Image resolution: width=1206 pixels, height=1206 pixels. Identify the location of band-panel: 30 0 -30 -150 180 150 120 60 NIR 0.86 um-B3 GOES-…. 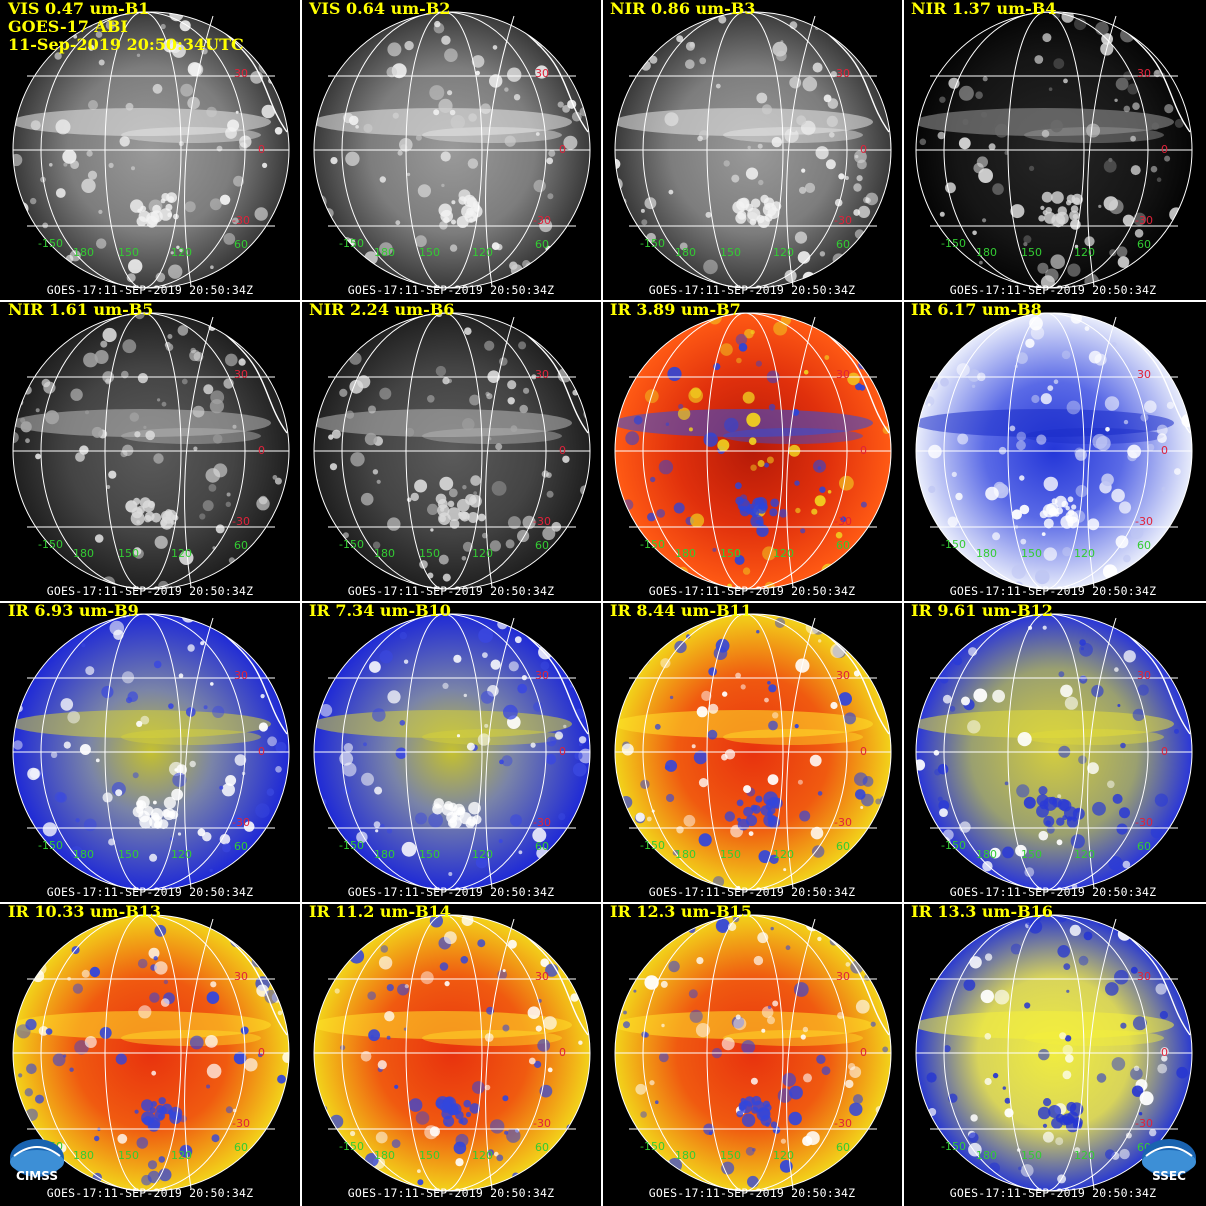
(752, 150).